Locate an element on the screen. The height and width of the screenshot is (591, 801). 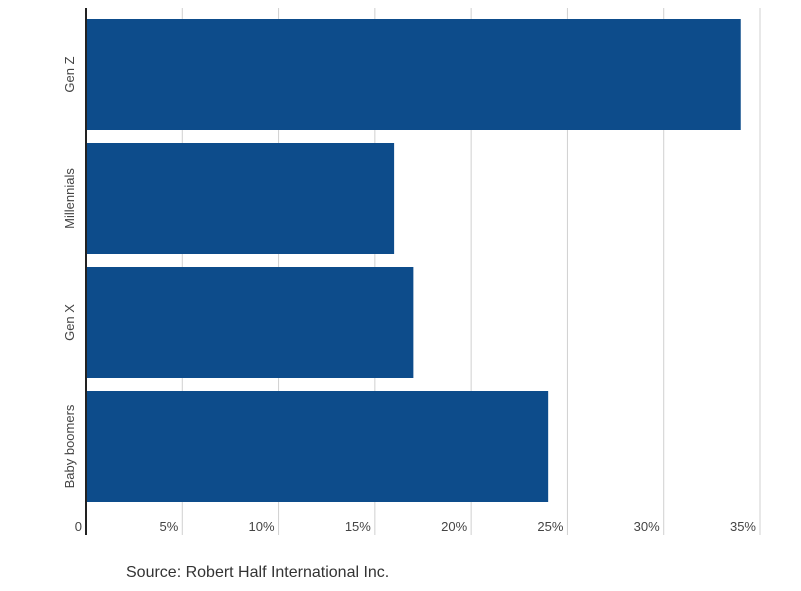
y-tick-label: Gen Z is located at coordinates (69, 74).